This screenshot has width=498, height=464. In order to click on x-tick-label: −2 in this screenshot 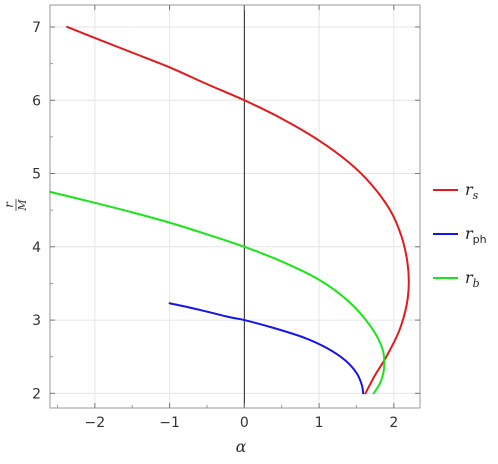, I will do `click(95, 423)`.